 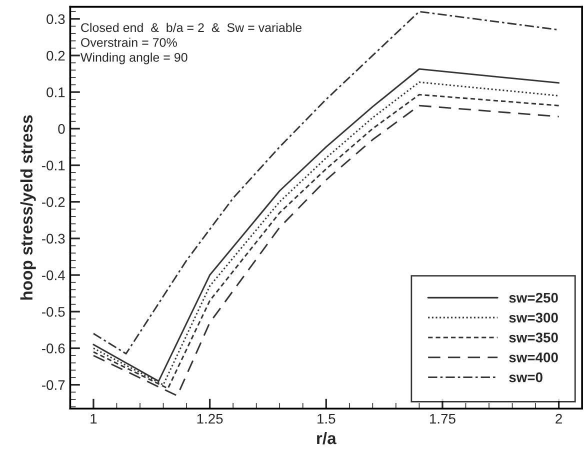 What do you see at coordinates (327, 419) in the screenshot?
I see `x-tick-label: 1.5` at bounding box center [327, 419].